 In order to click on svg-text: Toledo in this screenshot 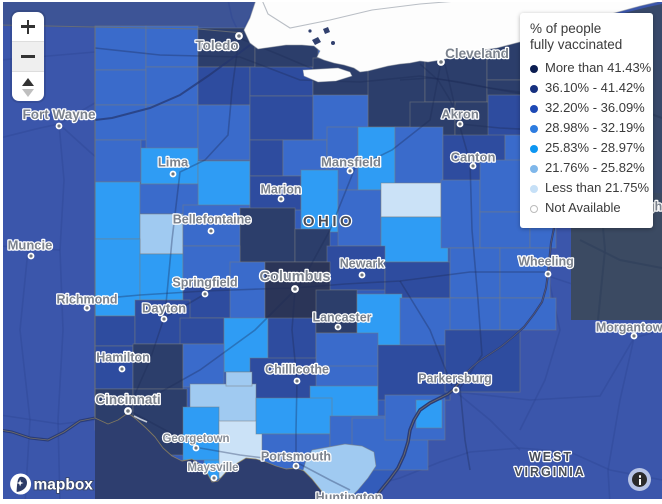, I will do `click(216, 45)`.